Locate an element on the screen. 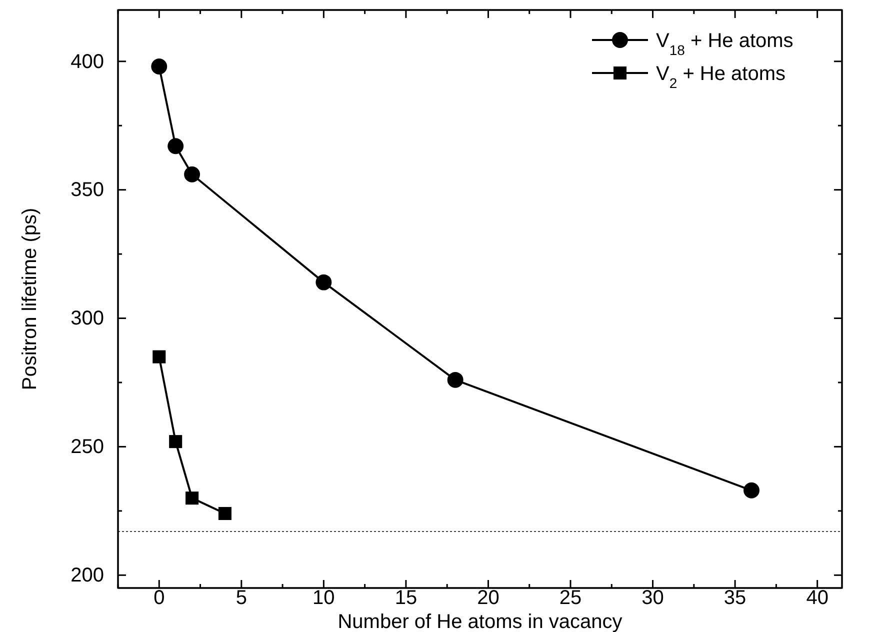 This screenshot has width=870, height=632. y-tick-label: 250 is located at coordinates (87, 447).